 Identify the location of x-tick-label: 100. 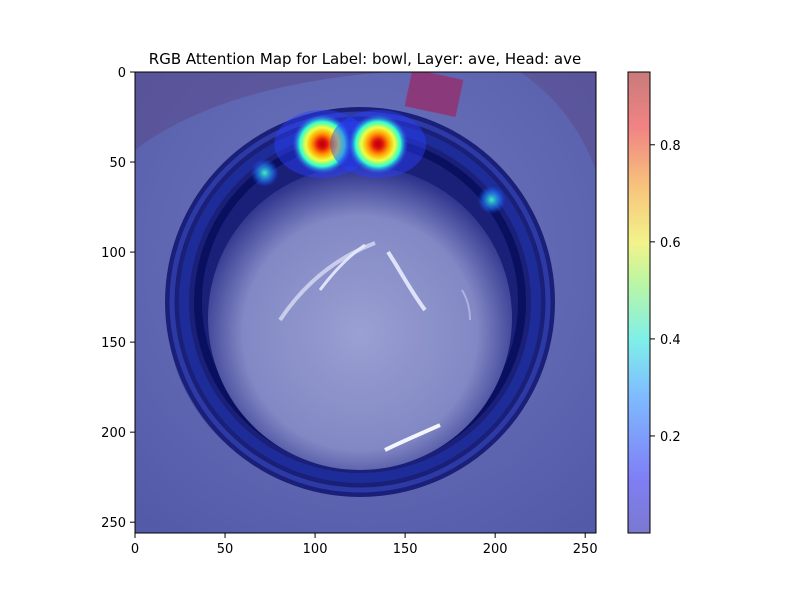
(315, 549).